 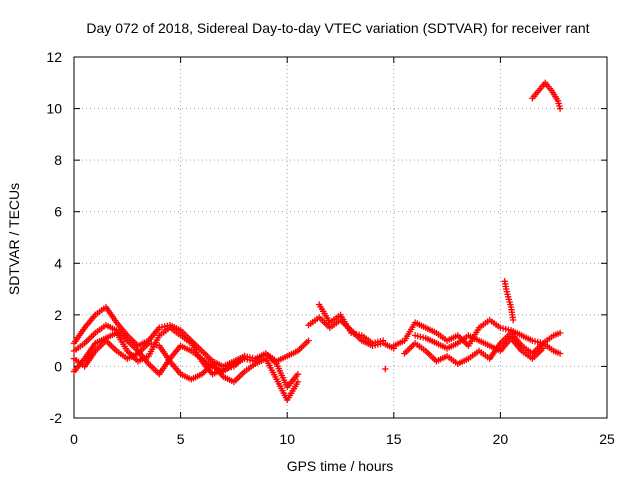 What do you see at coordinates (58, 160) in the screenshot?
I see `y-tick-label: 8` at bounding box center [58, 160].